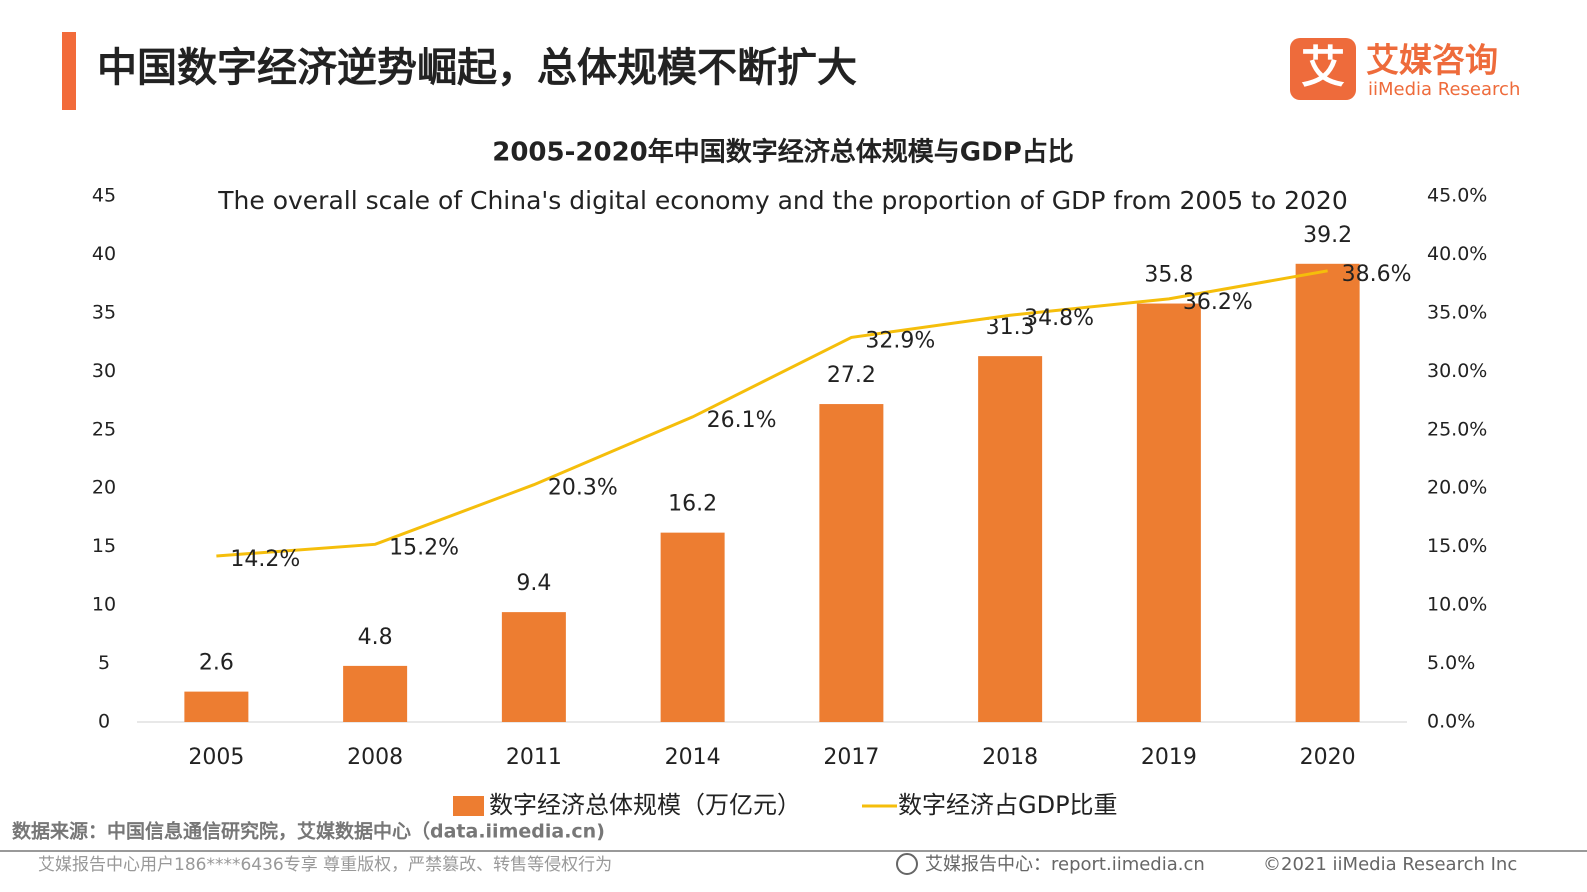  What do you see at coordinates (468, 806) in the screenshot?
I see `legend-swatch` at bounding box center [468, 806].